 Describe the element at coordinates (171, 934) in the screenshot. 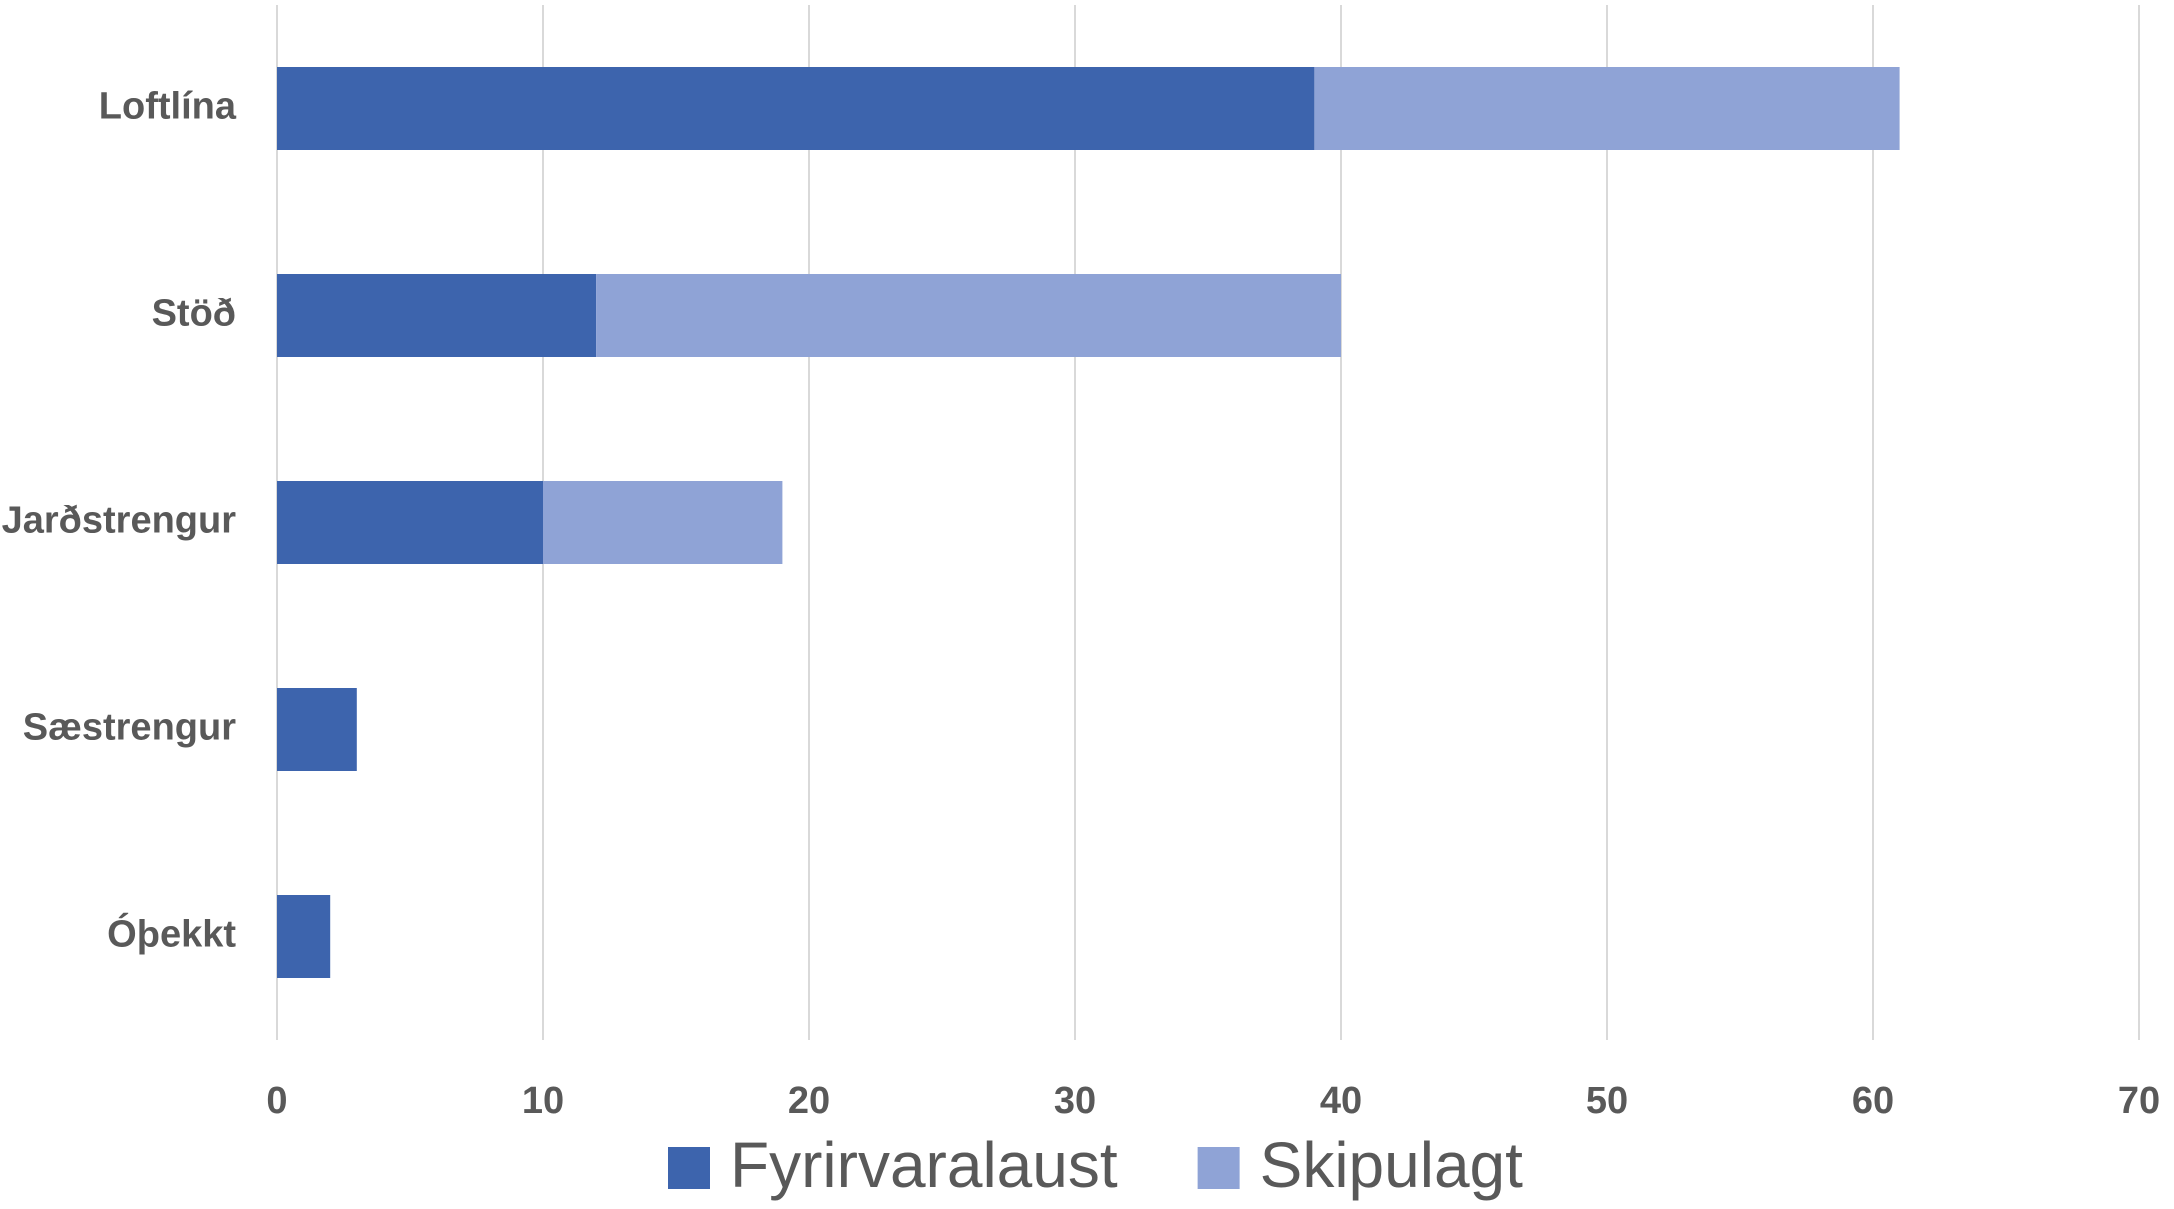

I see `y-tick-label: Óþekkt` at that location.